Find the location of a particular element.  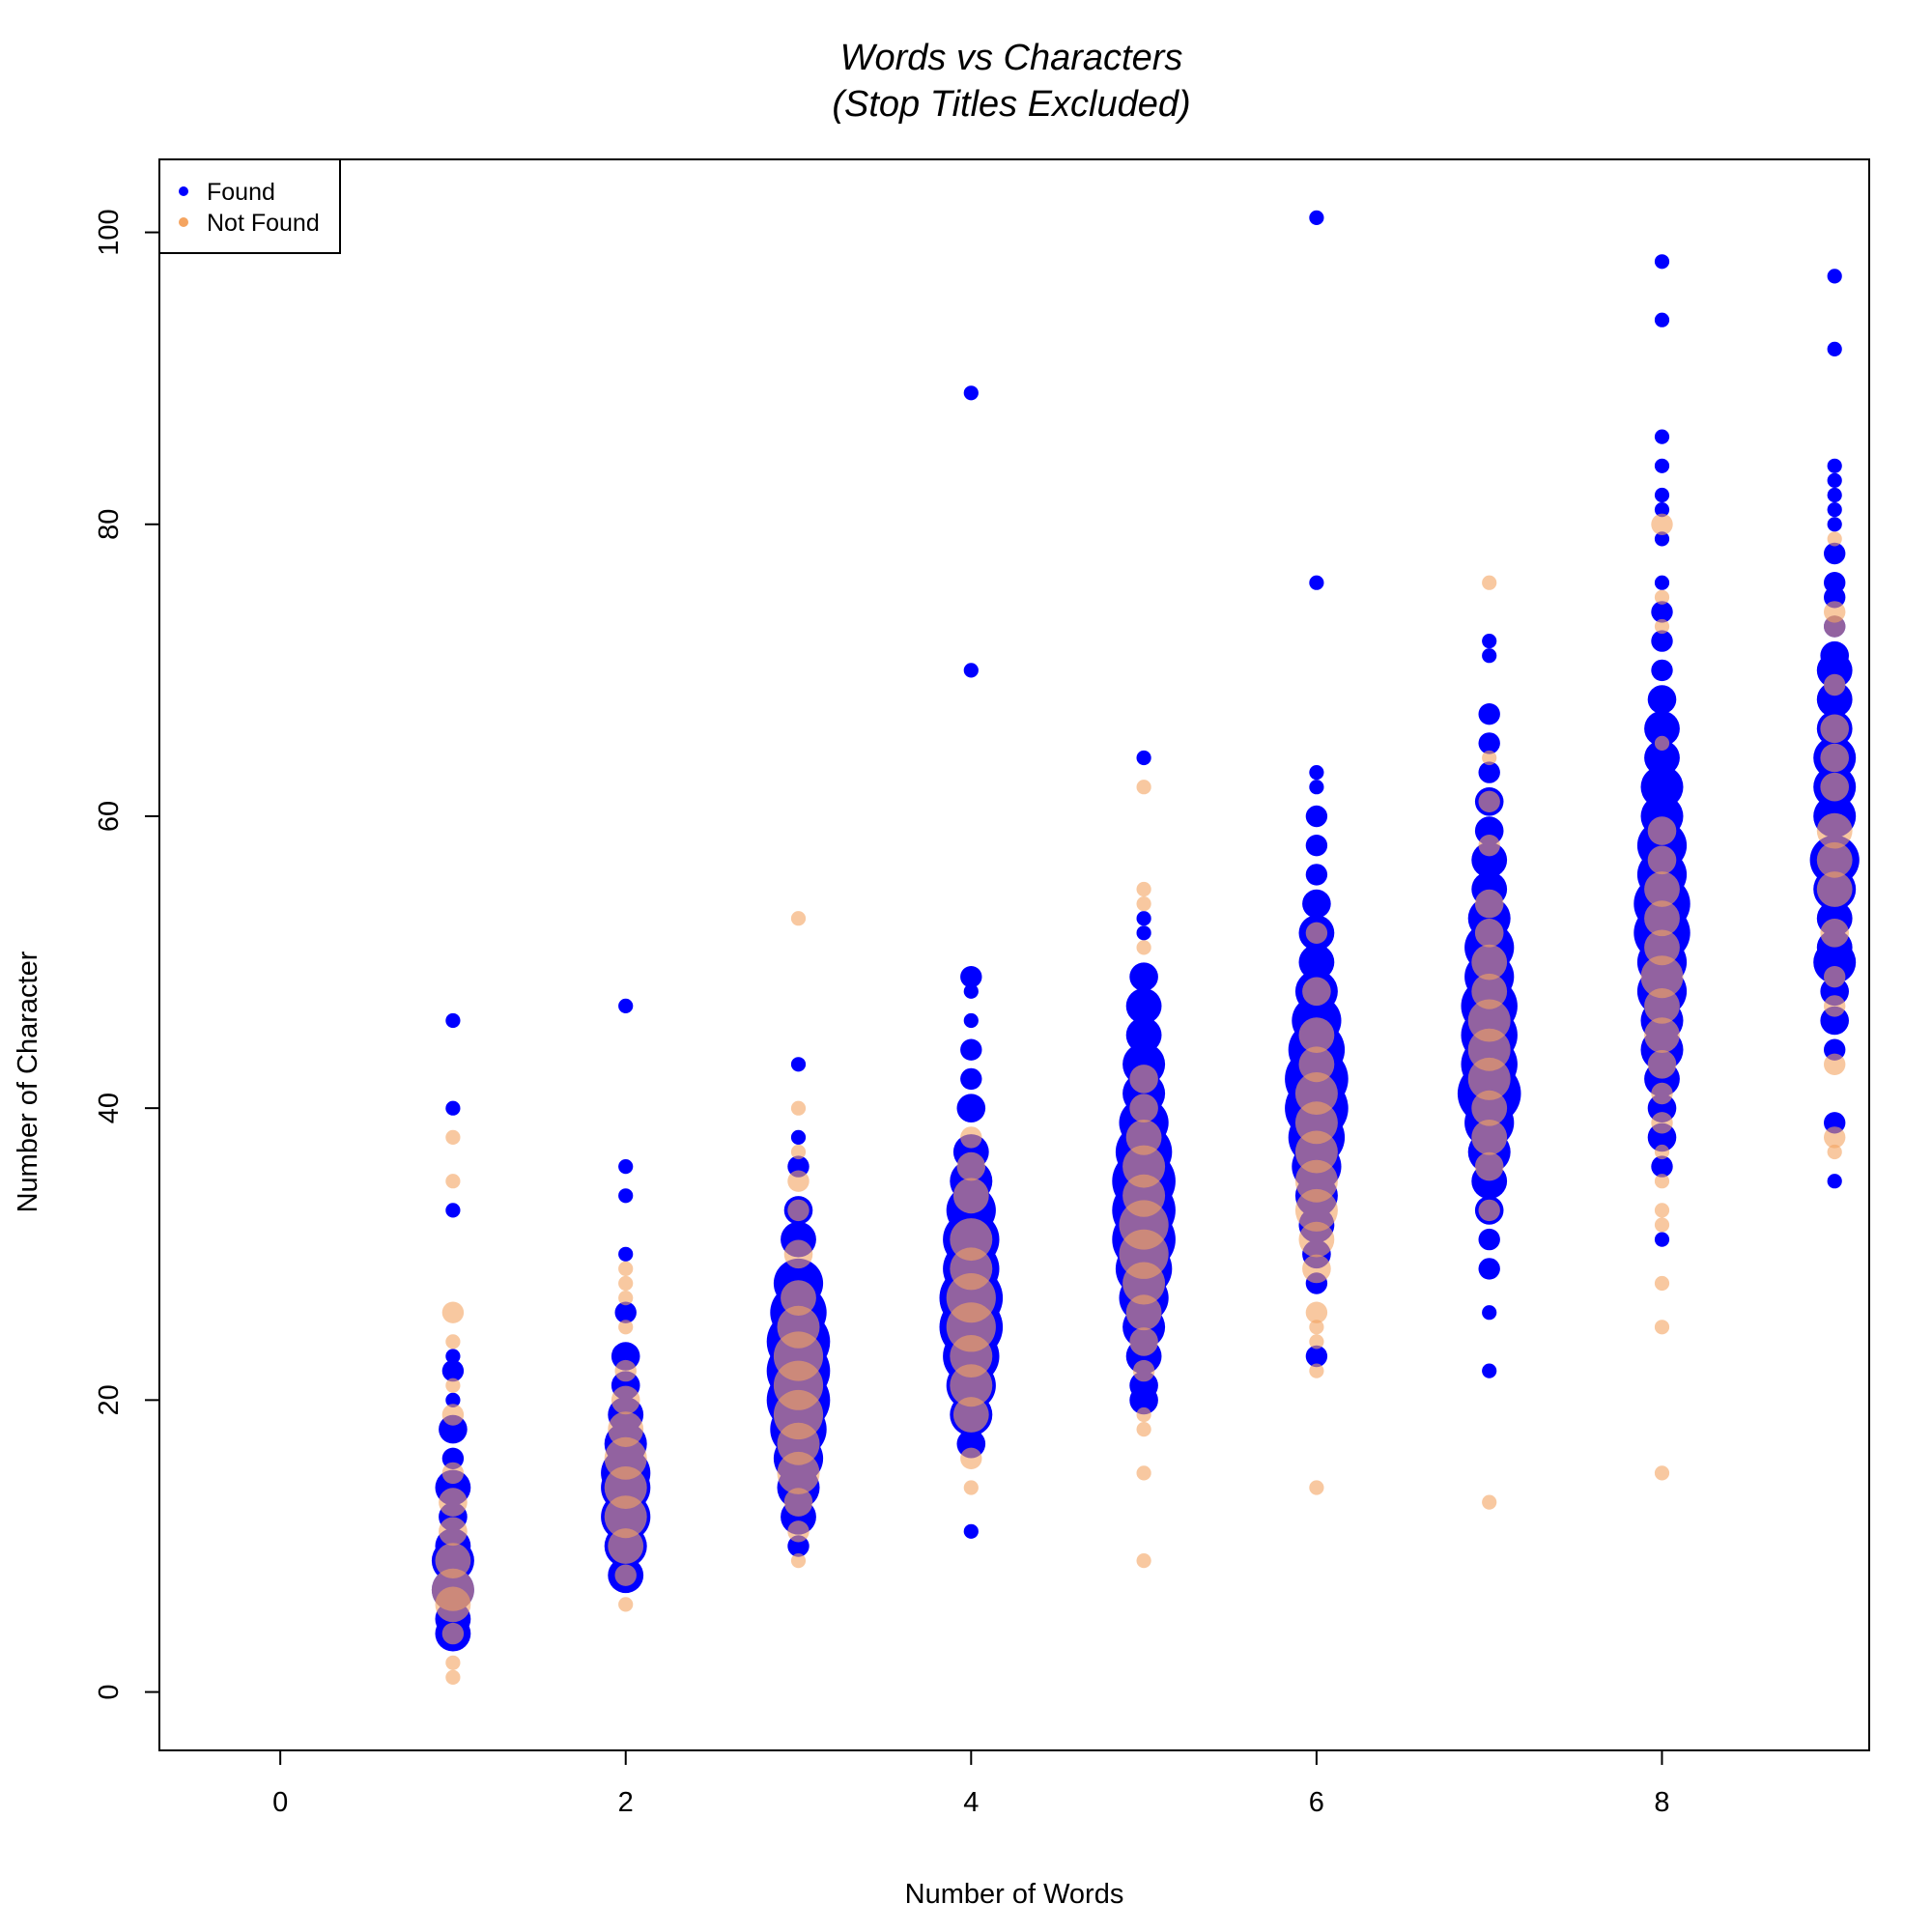

x-tick-label: 6 is located at coordinates (1316, 1802).